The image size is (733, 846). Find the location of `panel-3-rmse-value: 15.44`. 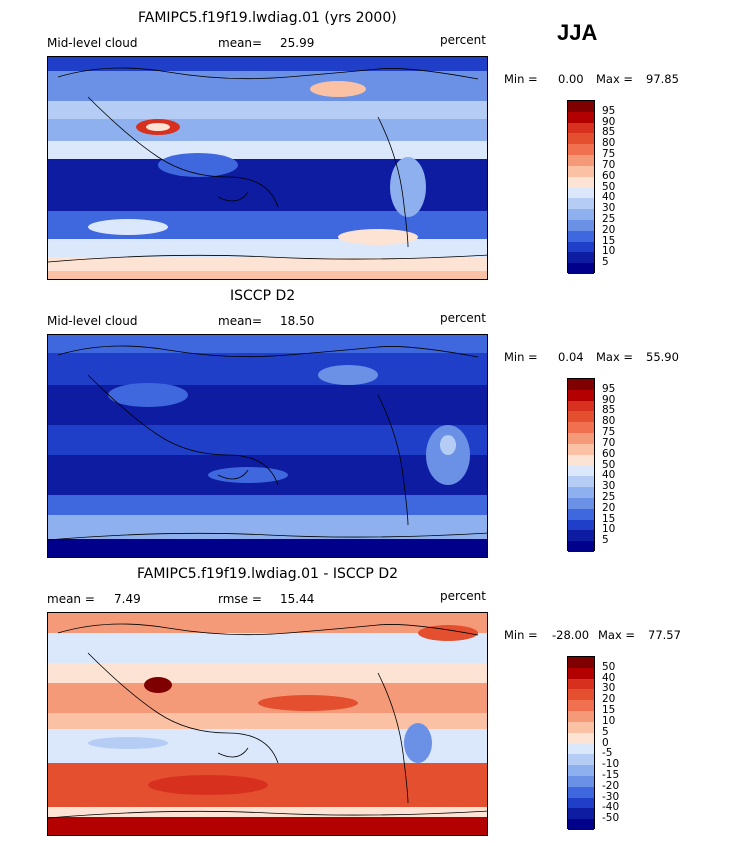

panel-3-rmse-value: 15.44 is located at coordinates (297, 599).